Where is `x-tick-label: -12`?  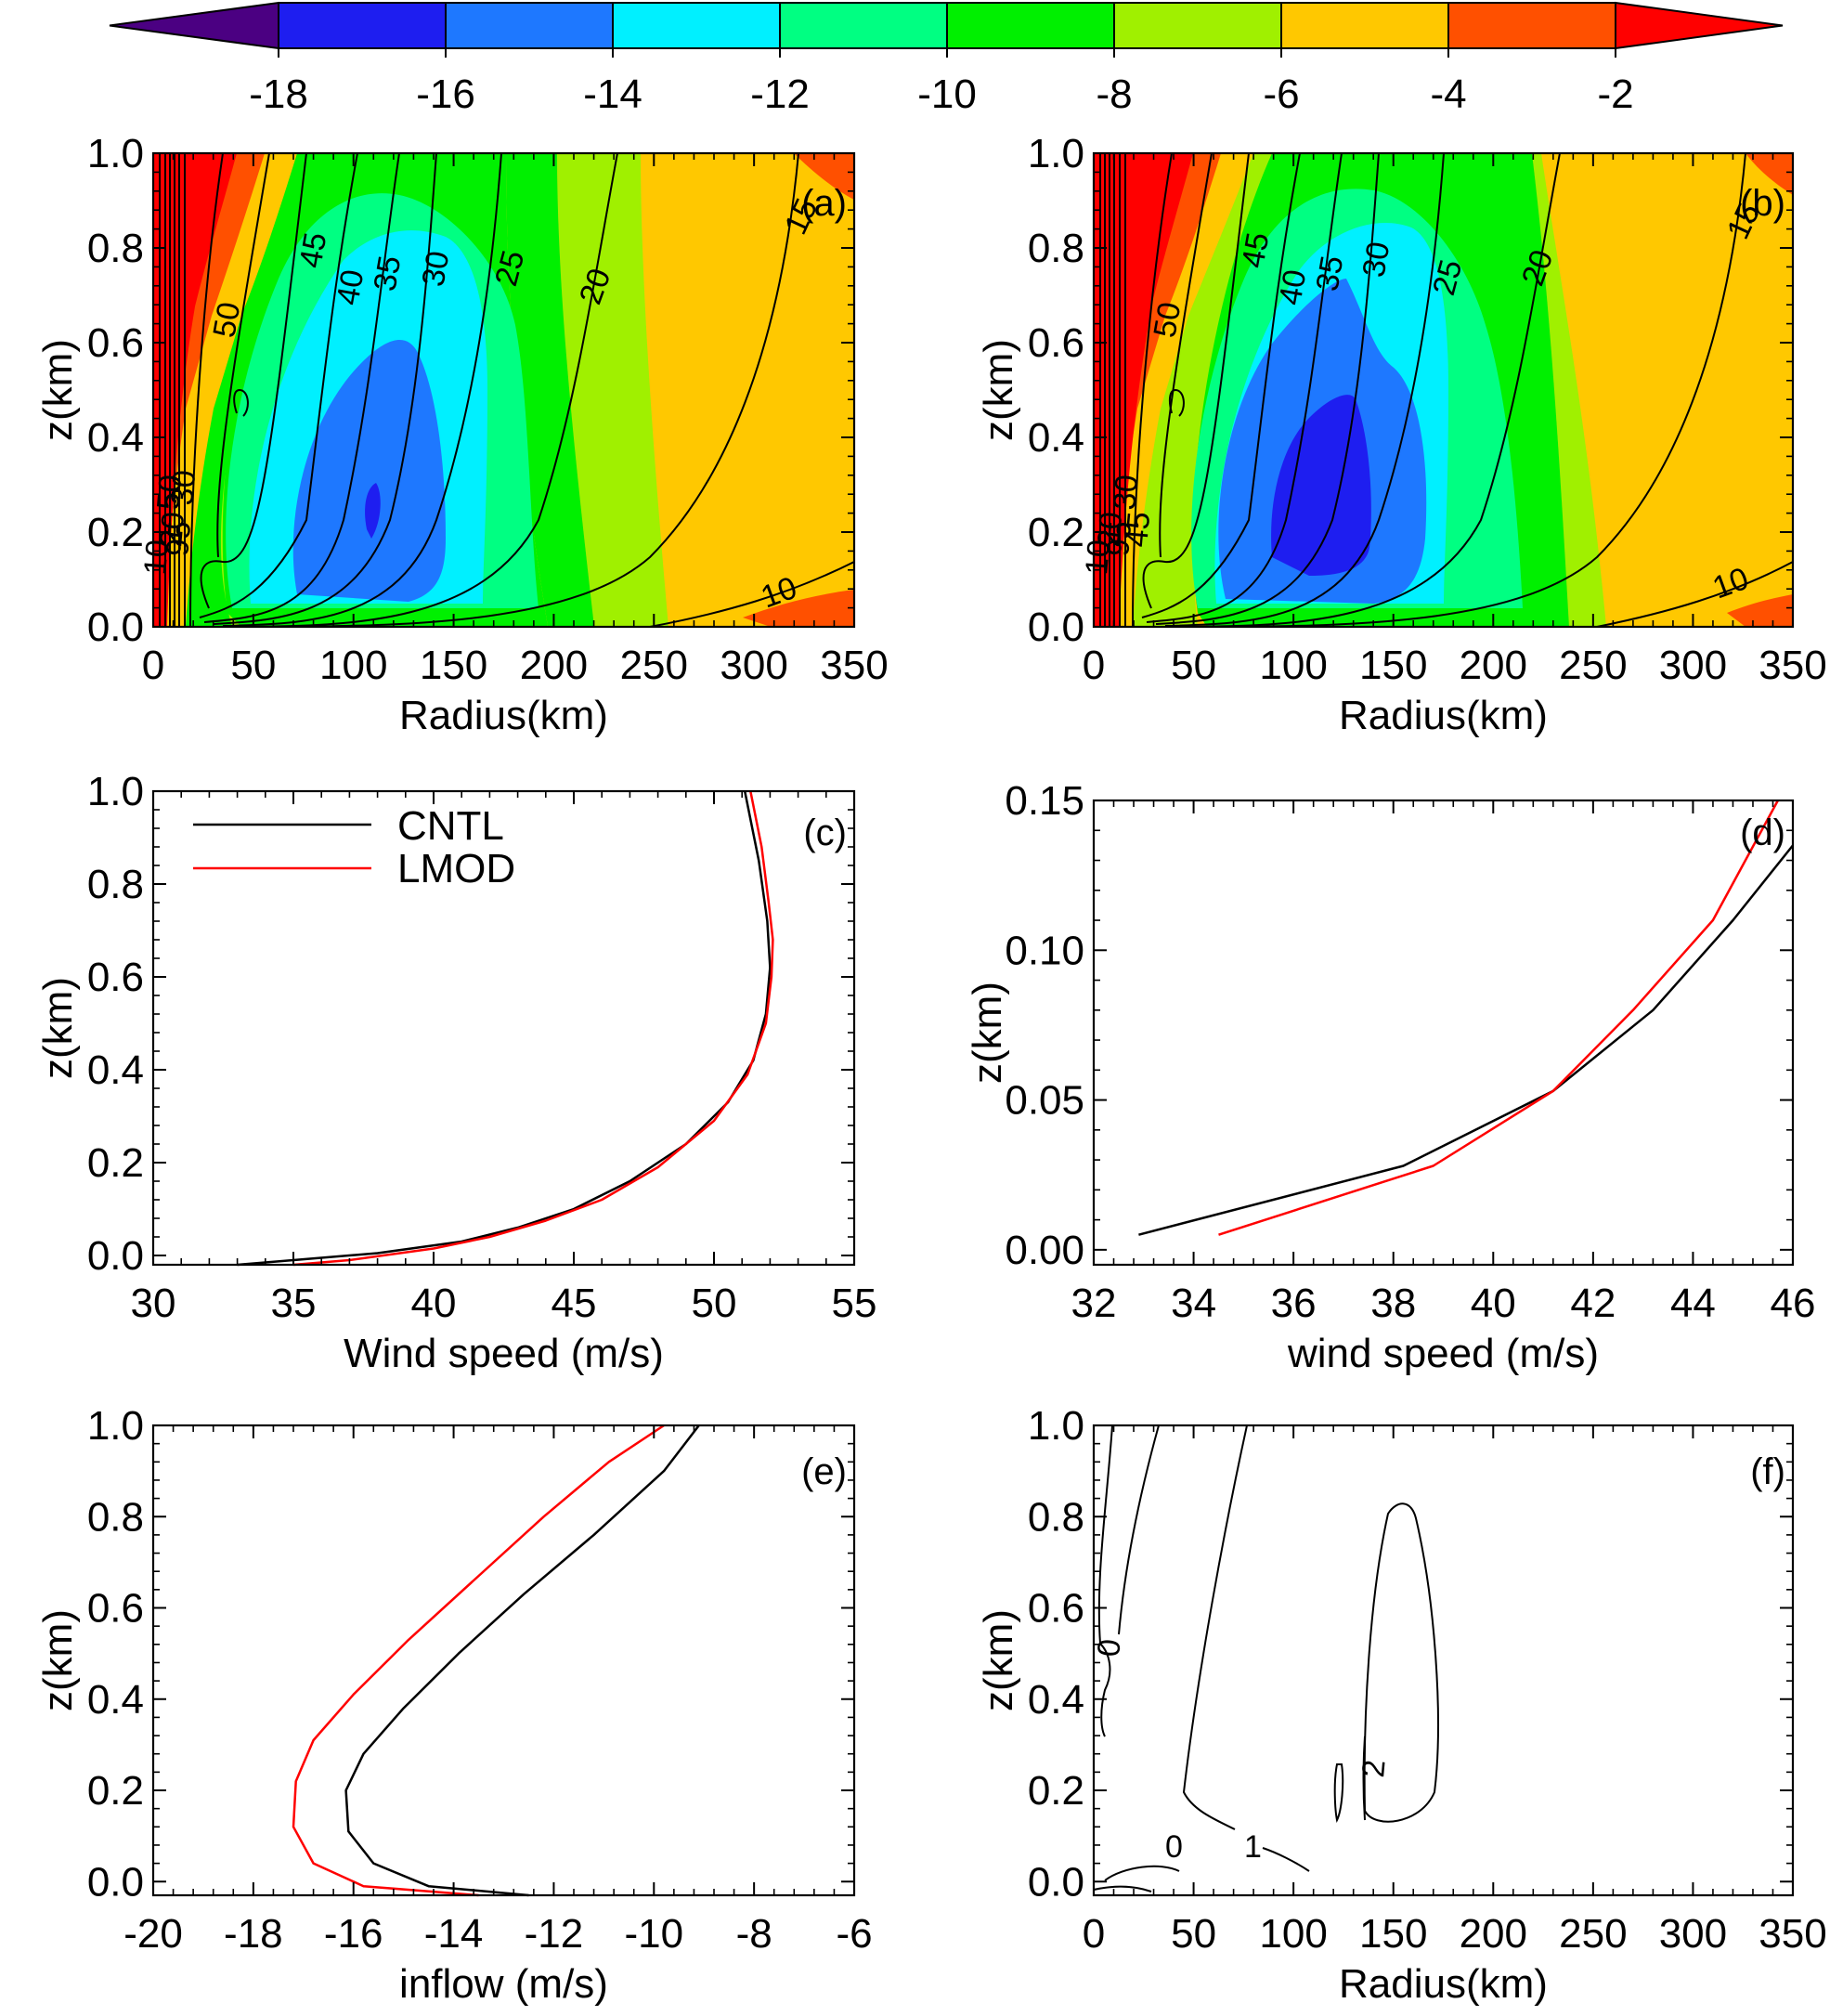 x-tick-label: -12 is located at coordinates (554, 1934).